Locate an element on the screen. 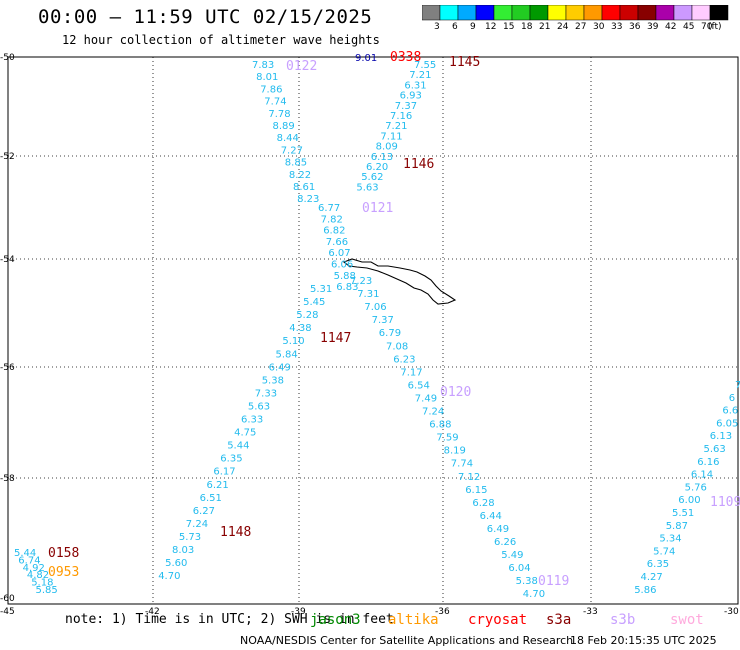  wave-height-label: 6.82 is located at coordinates (334, 231).